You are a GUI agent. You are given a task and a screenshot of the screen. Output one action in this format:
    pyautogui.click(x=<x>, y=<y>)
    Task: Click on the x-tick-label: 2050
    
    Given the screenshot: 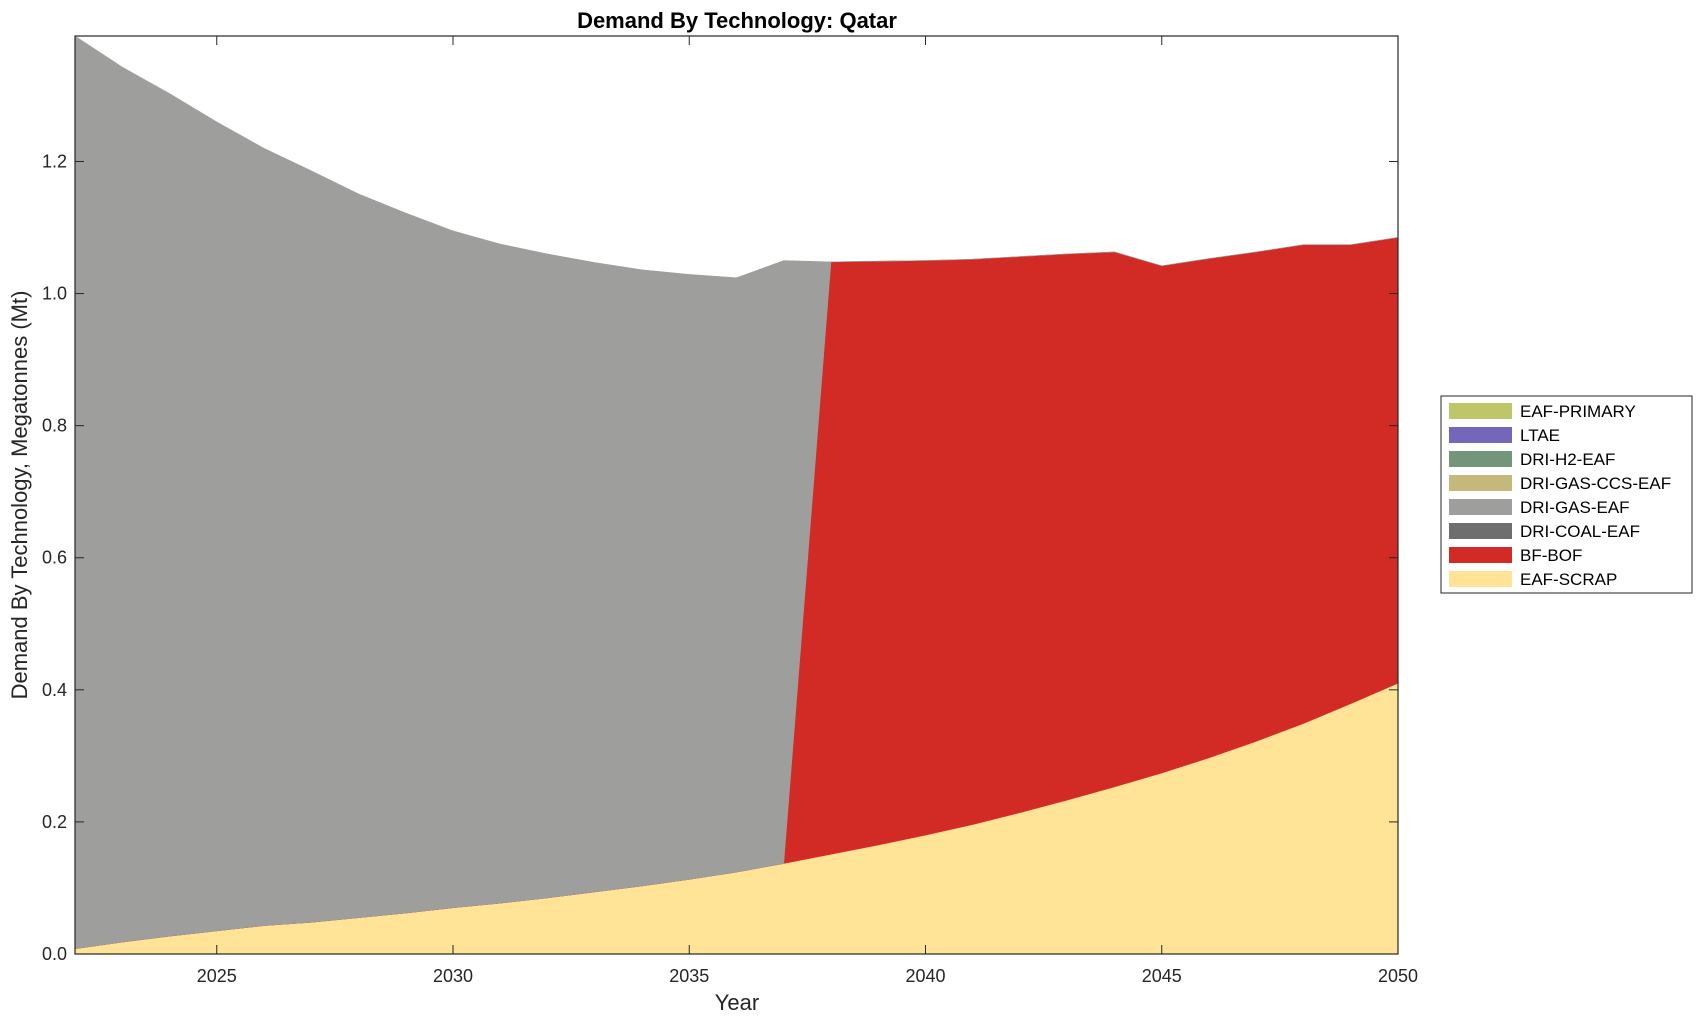 What is the action you would take?
    pyautogui.click(x=1398, y=976)
    